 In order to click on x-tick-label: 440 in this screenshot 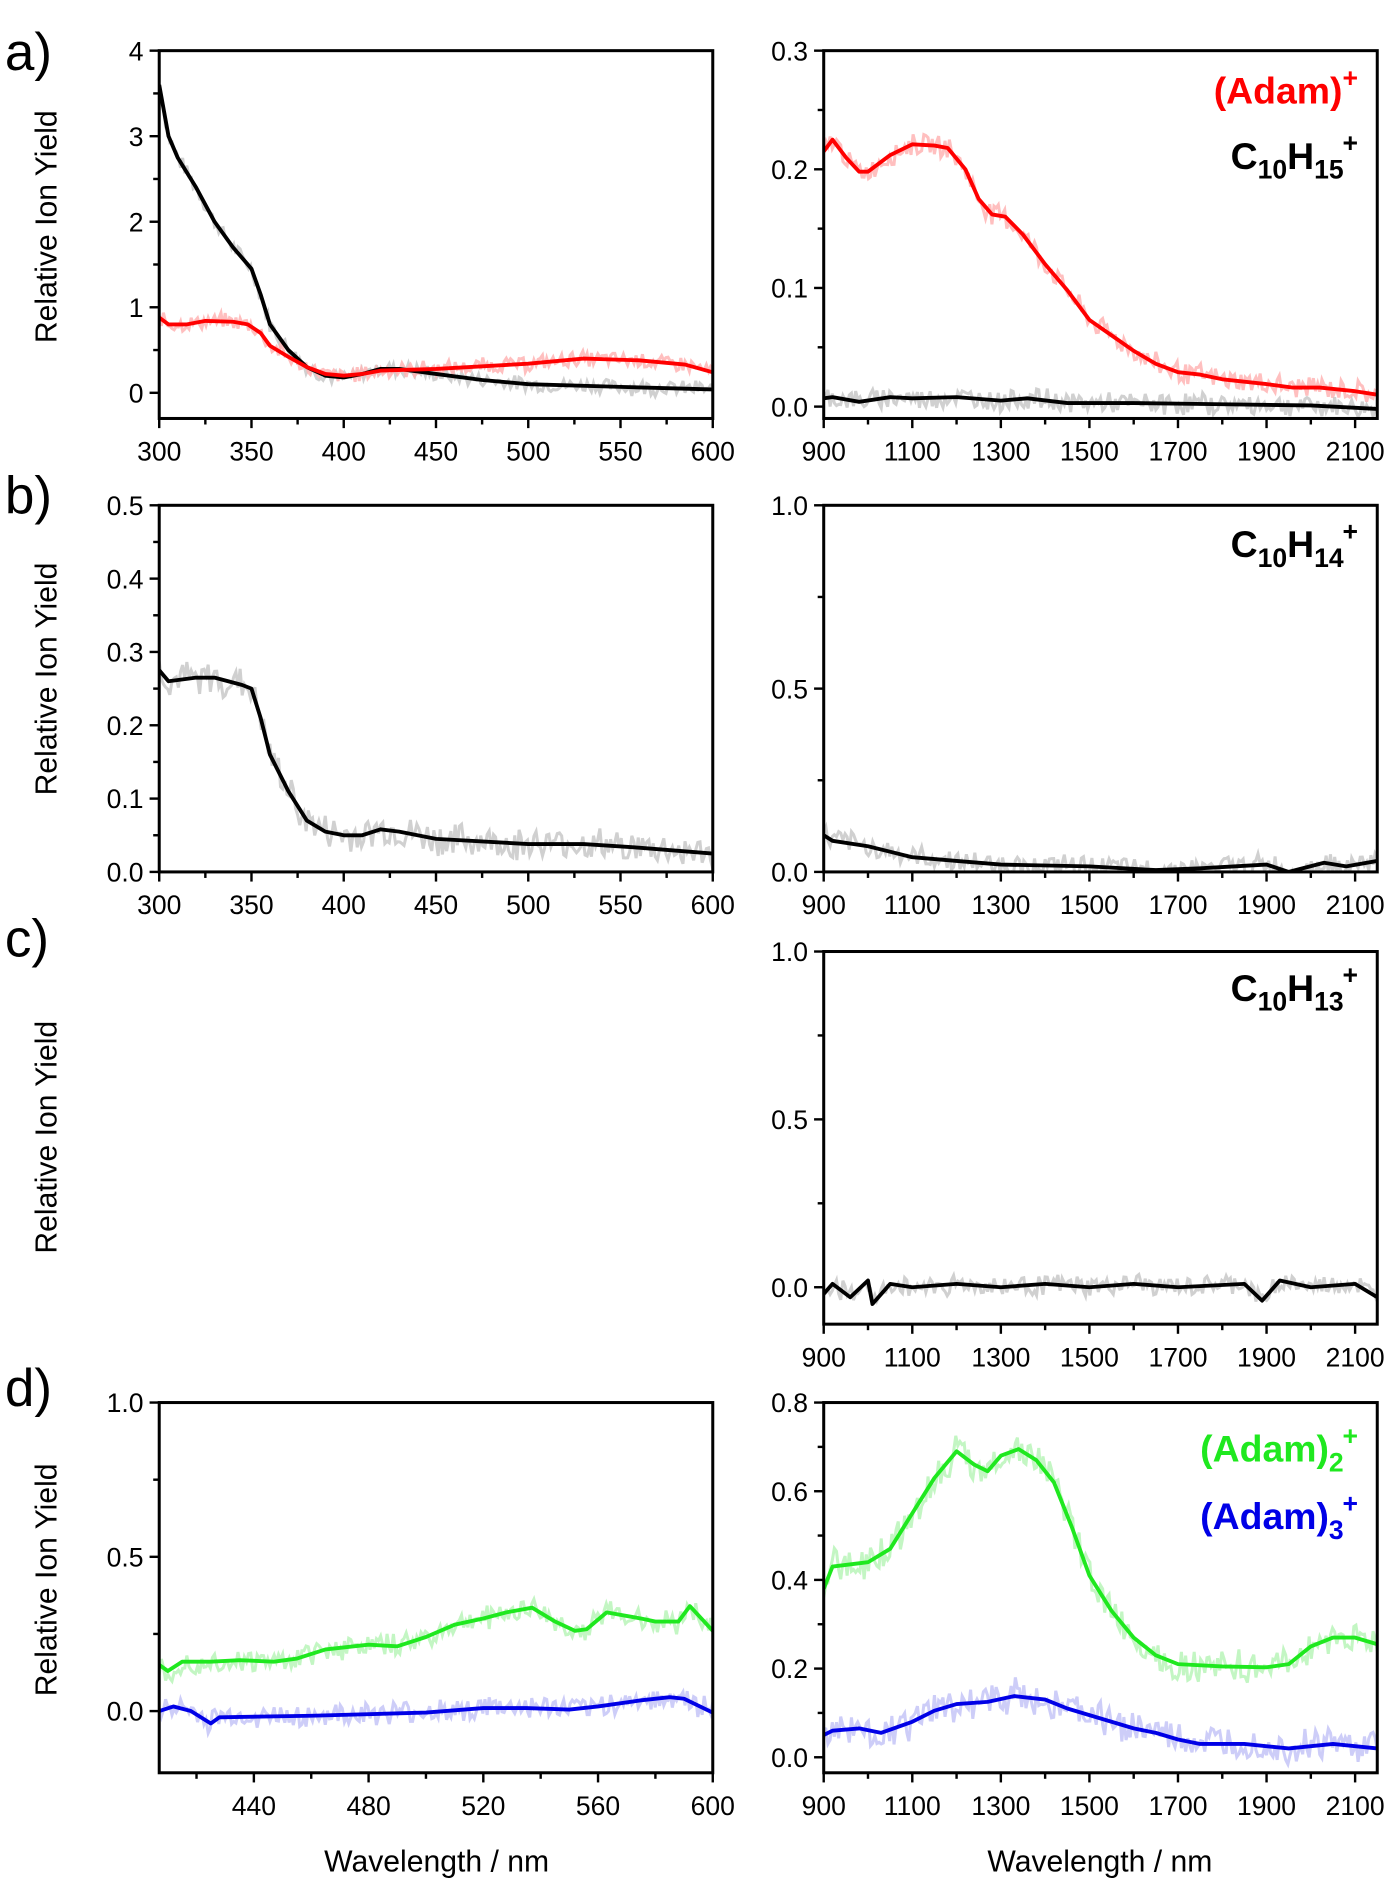, I will do `click(254, 1806)`.